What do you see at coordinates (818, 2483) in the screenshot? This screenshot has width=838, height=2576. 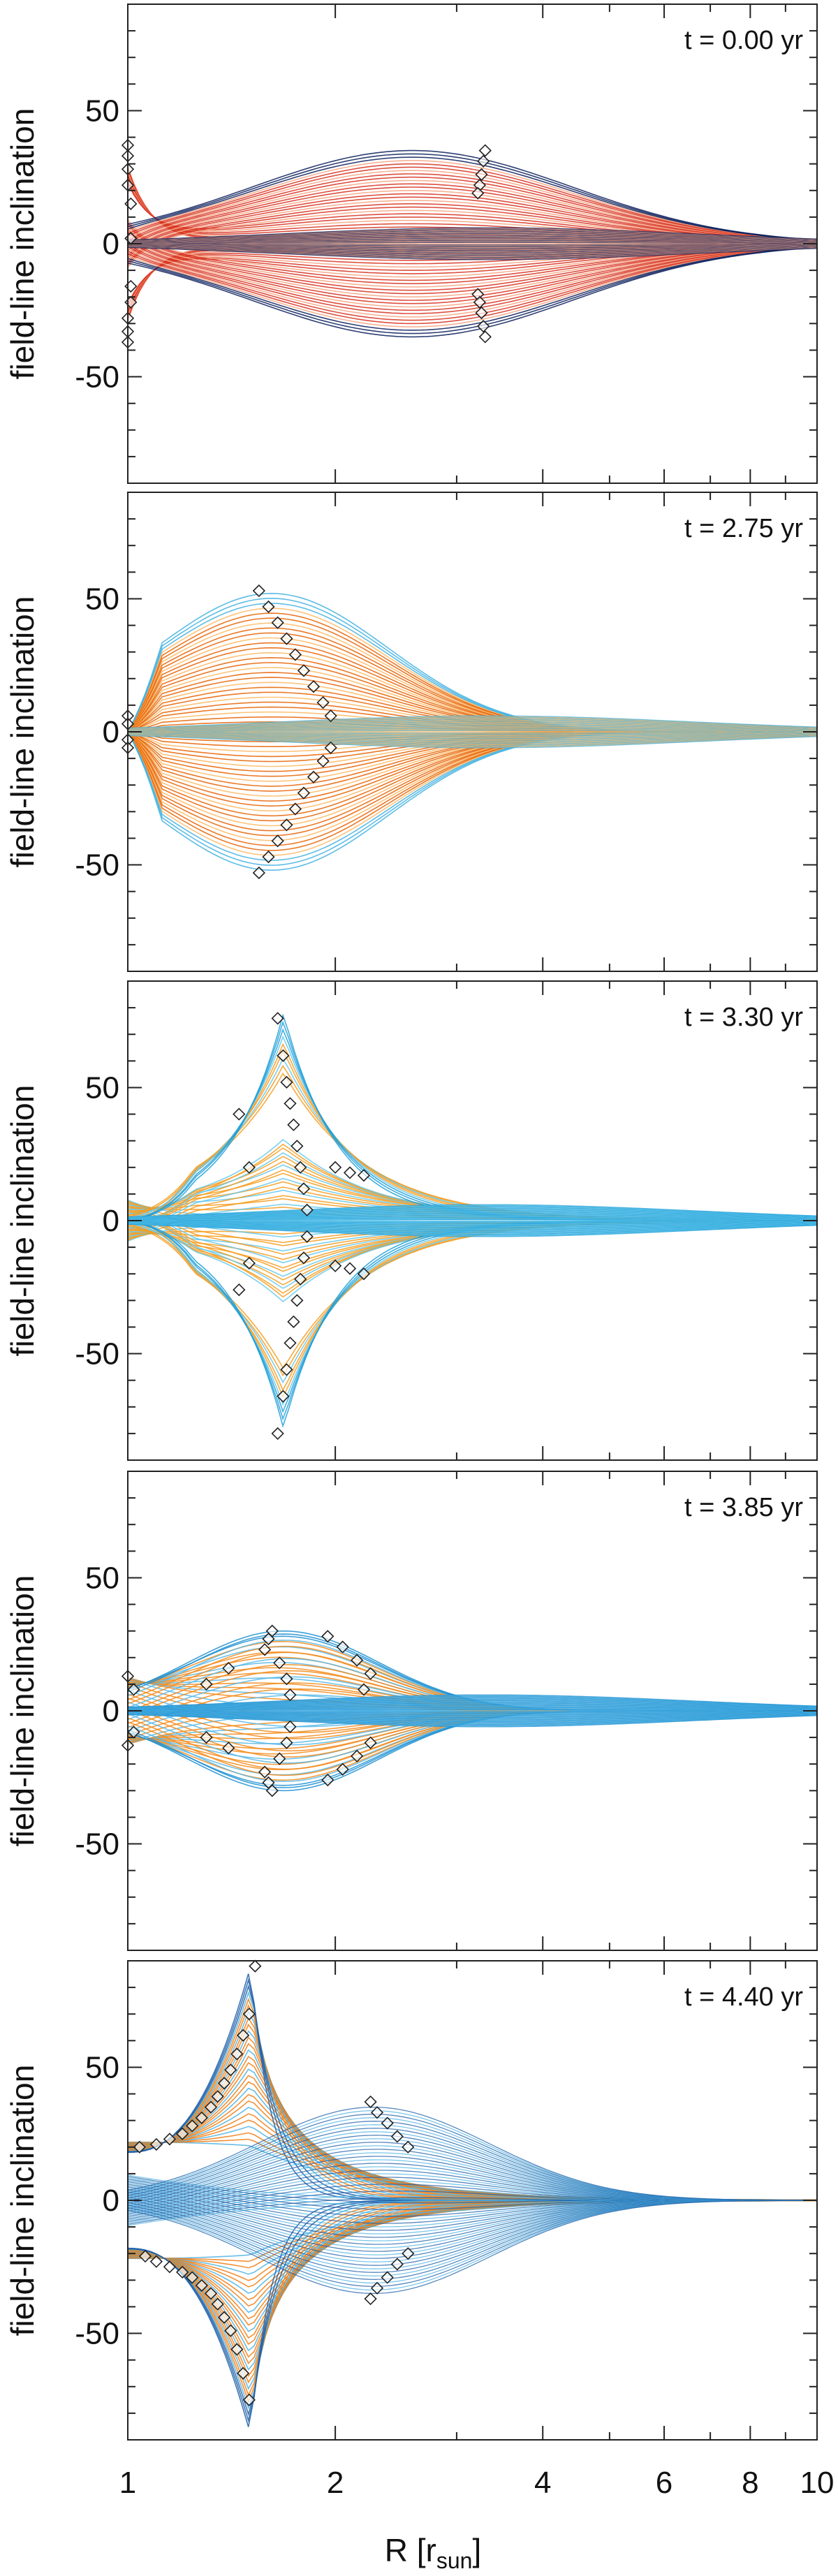 I see `x-tick-label-10: 10` at bounding box center [818, 2483].